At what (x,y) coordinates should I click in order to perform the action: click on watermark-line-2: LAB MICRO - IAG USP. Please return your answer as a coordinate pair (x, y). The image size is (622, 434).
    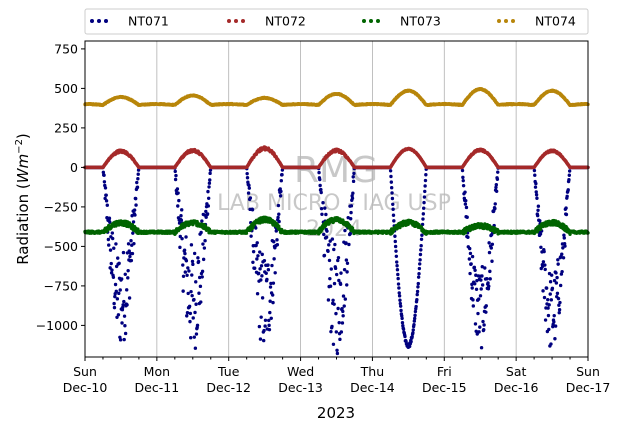
    Looking at the image, I should click on (334, 203).